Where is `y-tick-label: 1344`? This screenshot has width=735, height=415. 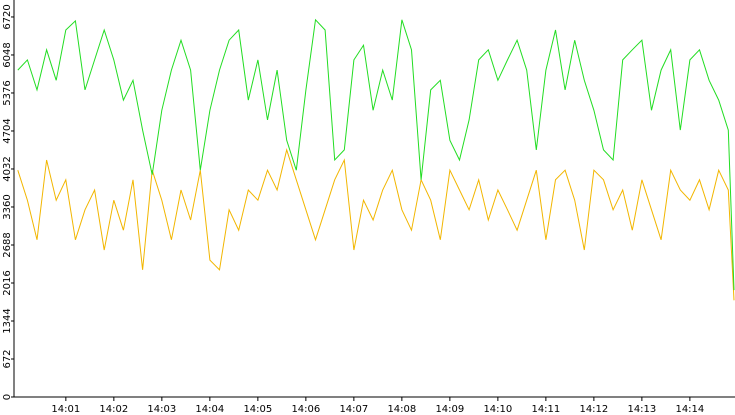
y-tick-label: 1344 is located at coordinates (7, 320).